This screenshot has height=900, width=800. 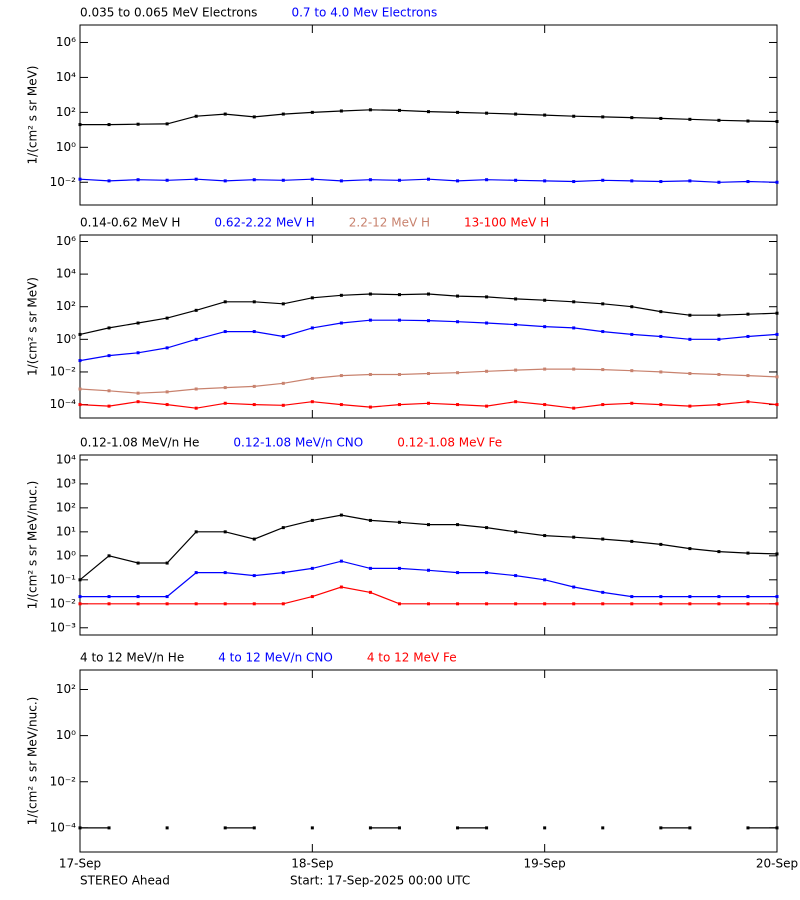 I want to click on x-tick-label: 17-Sep, so click(x=80, y=864).